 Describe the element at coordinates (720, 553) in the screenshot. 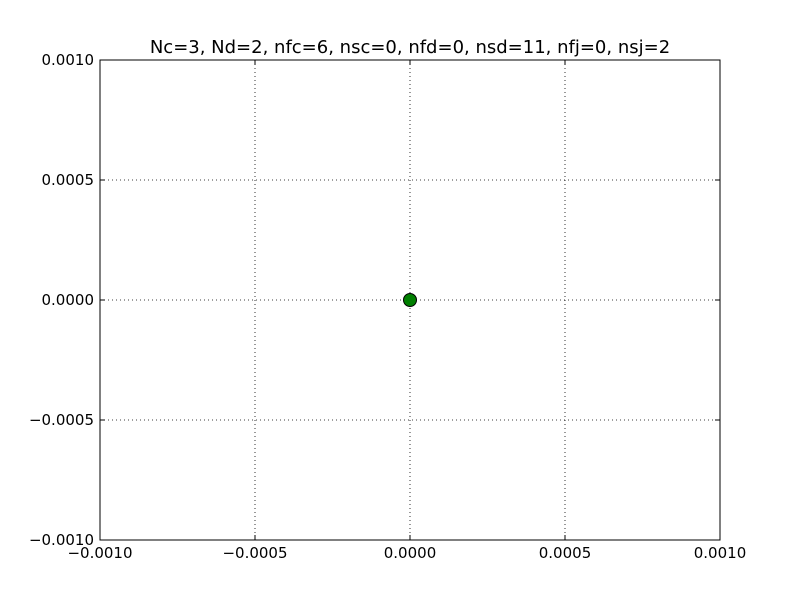

I see `x-tick-label: 0.0010` at that location.